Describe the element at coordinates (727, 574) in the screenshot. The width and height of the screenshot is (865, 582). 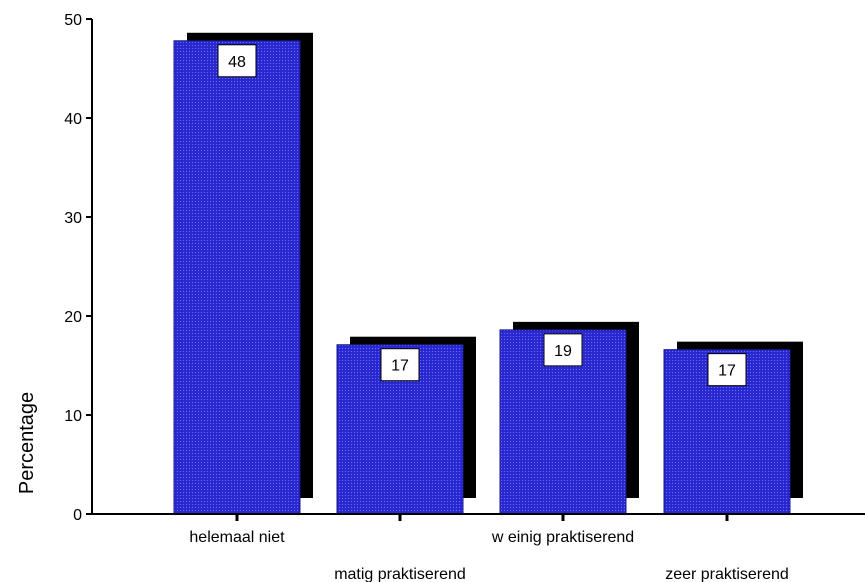
I see `x-tick-label: zeer praktiserend` at that location.